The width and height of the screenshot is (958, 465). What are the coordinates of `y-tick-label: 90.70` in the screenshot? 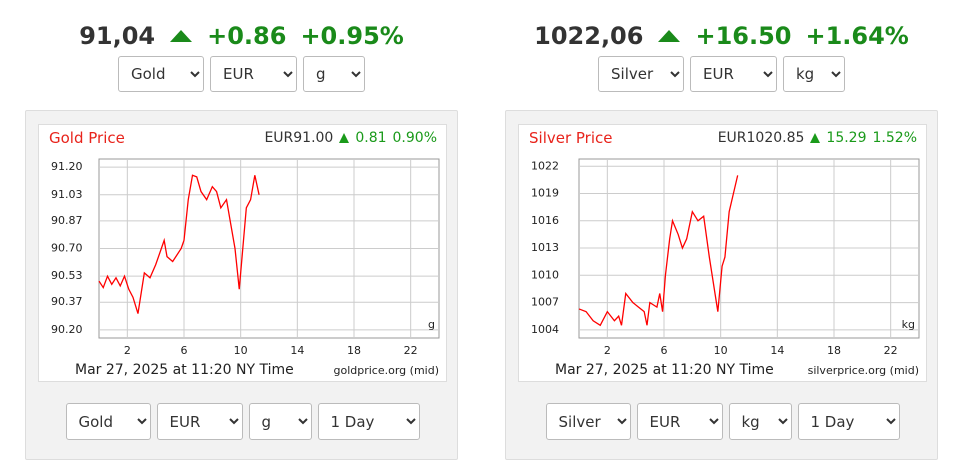 It's located at (67, 248).